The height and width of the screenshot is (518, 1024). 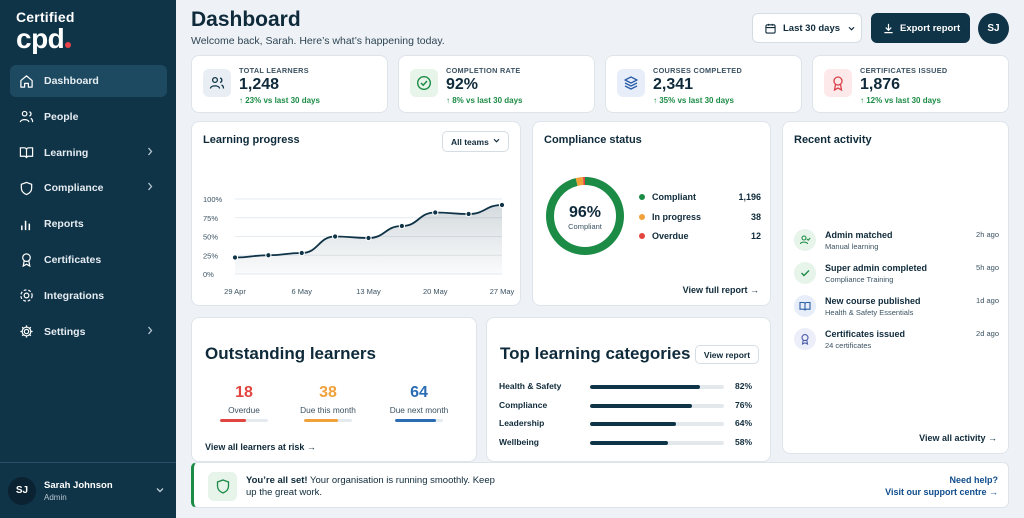 What do you see at coordinates (74, 295) in the screenshot?
I see `sidebar-item-label: Integrations` at bounding box center [74, 295].